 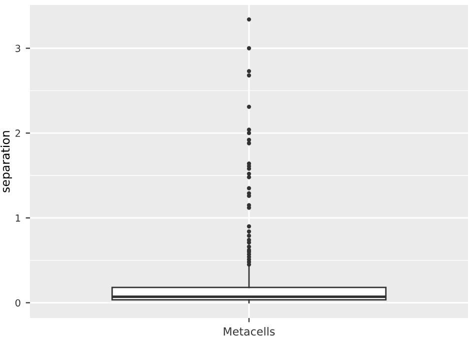 I want to click on y-tick-label: 1, so click(x=18, y=218).